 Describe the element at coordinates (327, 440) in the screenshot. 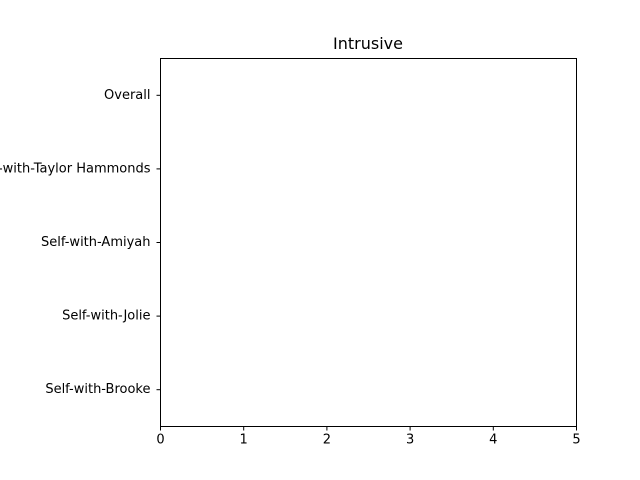

I see `x-tick-label-2: 2` at that location.